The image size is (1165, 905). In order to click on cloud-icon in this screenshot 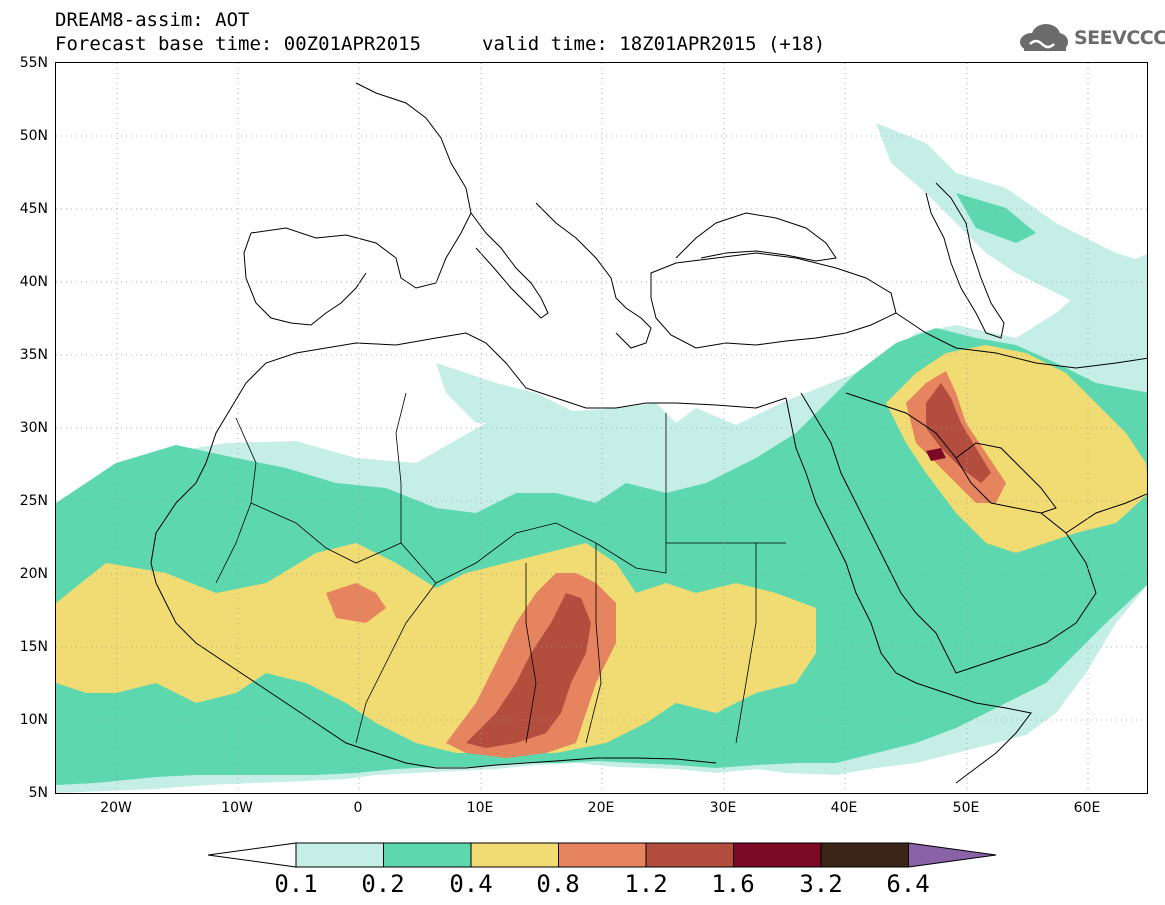, I will do `click(1044, 37)`.